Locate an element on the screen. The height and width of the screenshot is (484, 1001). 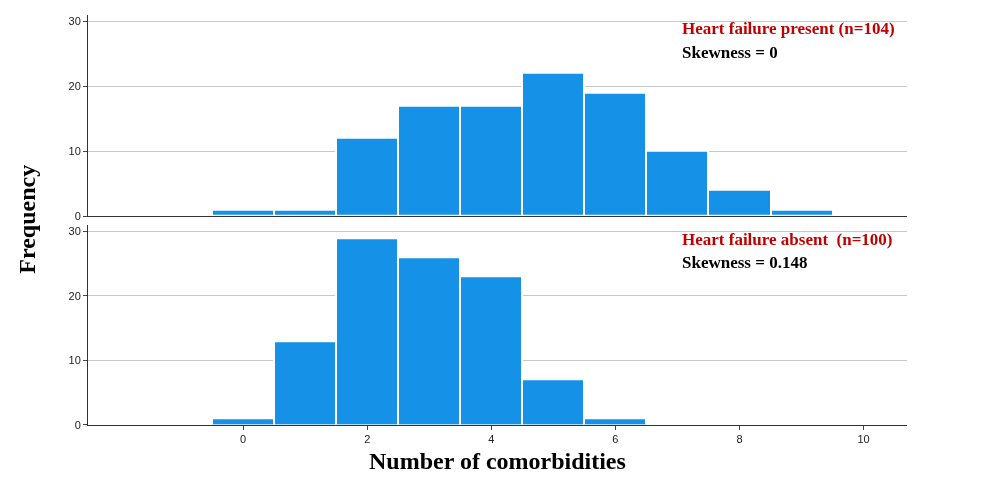
annotation: Heart failure present (n=104) is located at coordinates (788, 28).